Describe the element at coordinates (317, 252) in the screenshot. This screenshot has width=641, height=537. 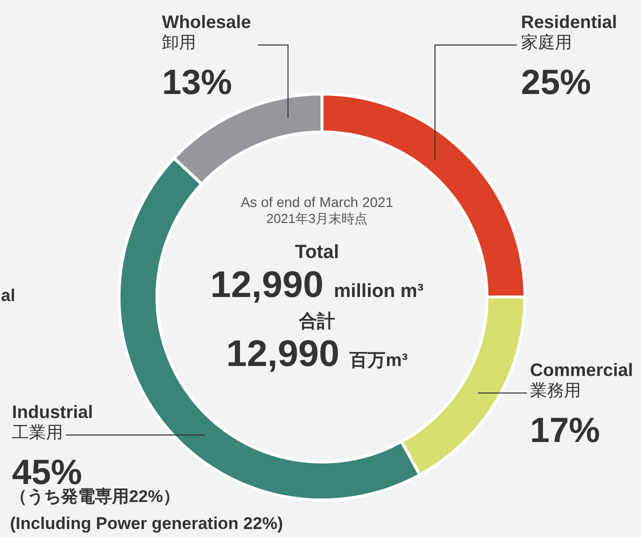
I see `text: Total` at that location.